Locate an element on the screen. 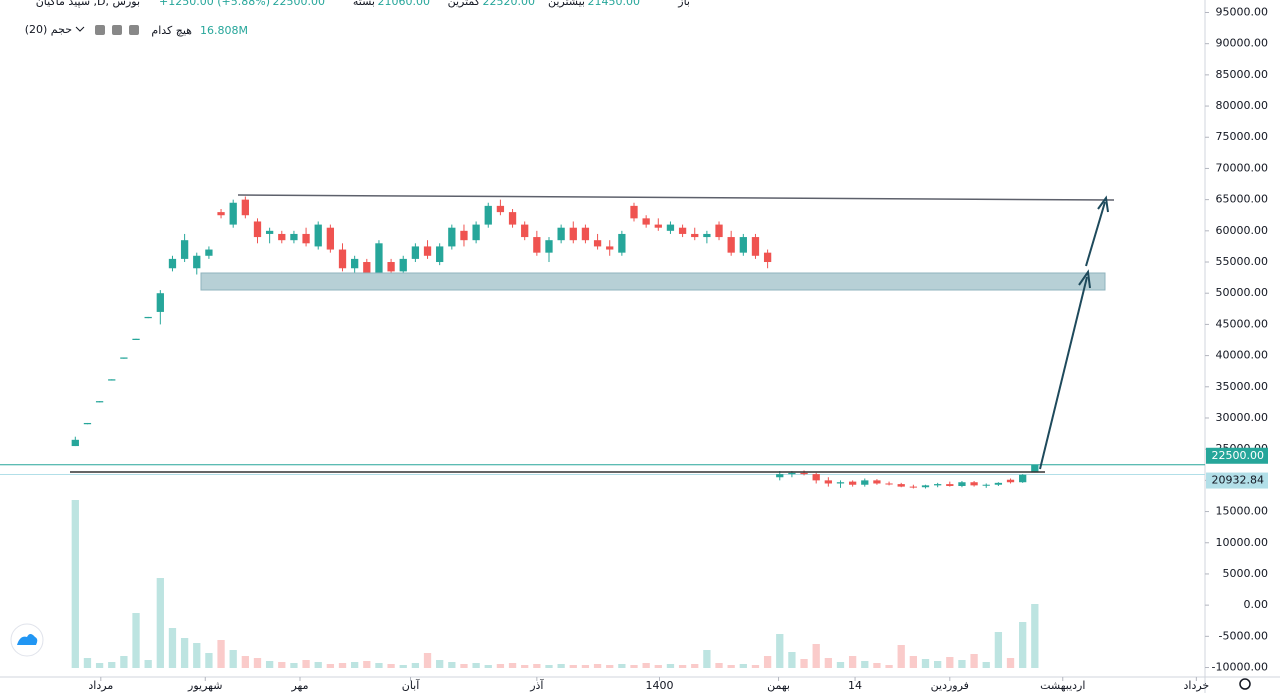  header-item: 21450.00 is located at coordinates (614, 4).